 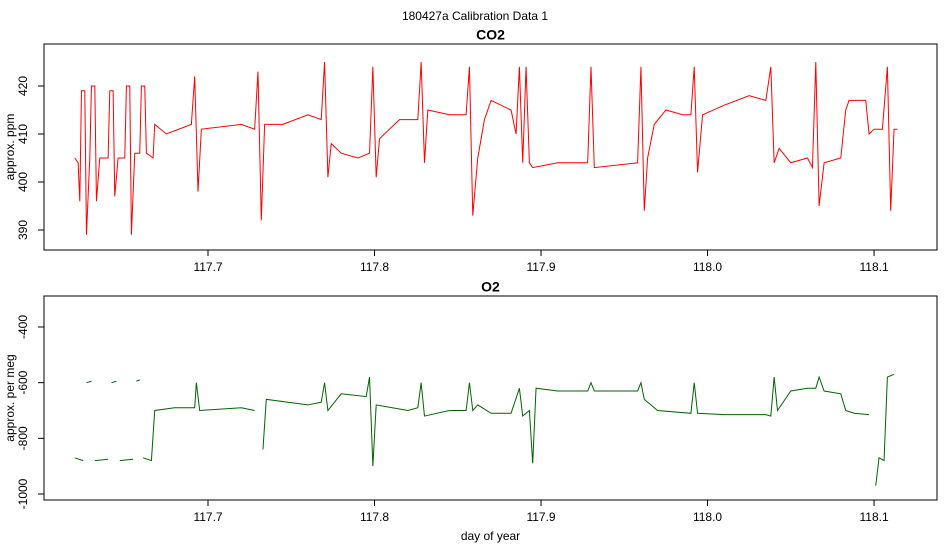 What do you see at coordinates (23, 327) in the screenshot?
I see `y-tick-label: -400` at bounding box center [23, 327].